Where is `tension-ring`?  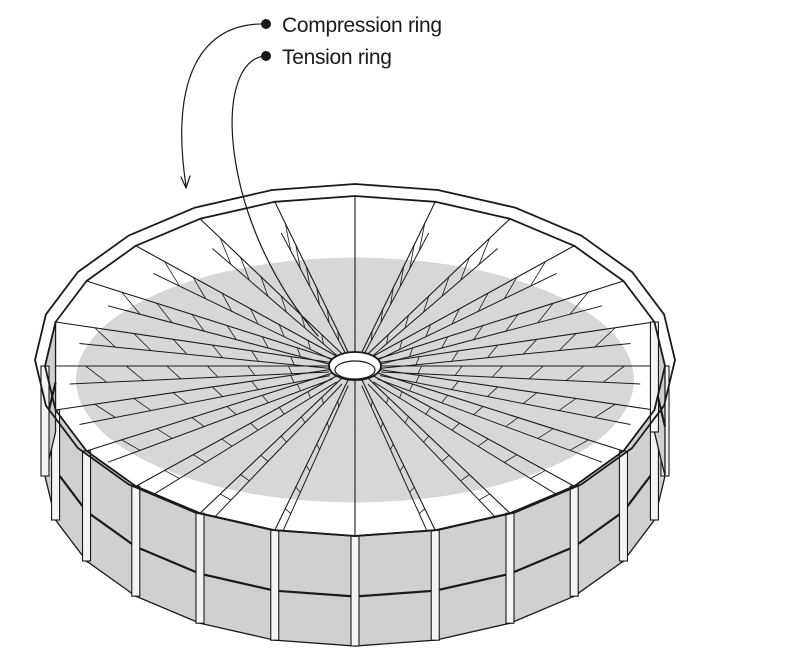
tension-ring is located at coordinates (355, 366).